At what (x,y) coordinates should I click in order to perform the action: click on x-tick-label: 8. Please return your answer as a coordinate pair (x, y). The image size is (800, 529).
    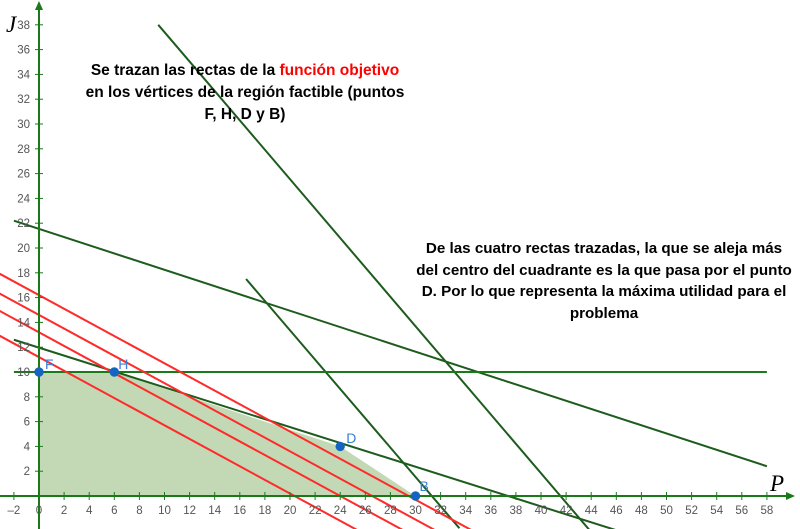
    Looking at the image, I should click on (139, 511).